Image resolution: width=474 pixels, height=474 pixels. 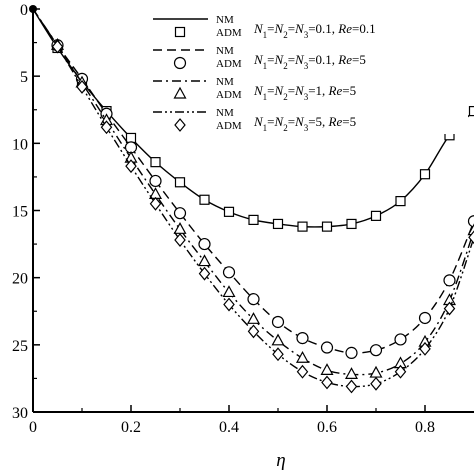 I want to click on legend-entry-label: N1=N2=N3=5, Re=5, so click(x=304, y=123).